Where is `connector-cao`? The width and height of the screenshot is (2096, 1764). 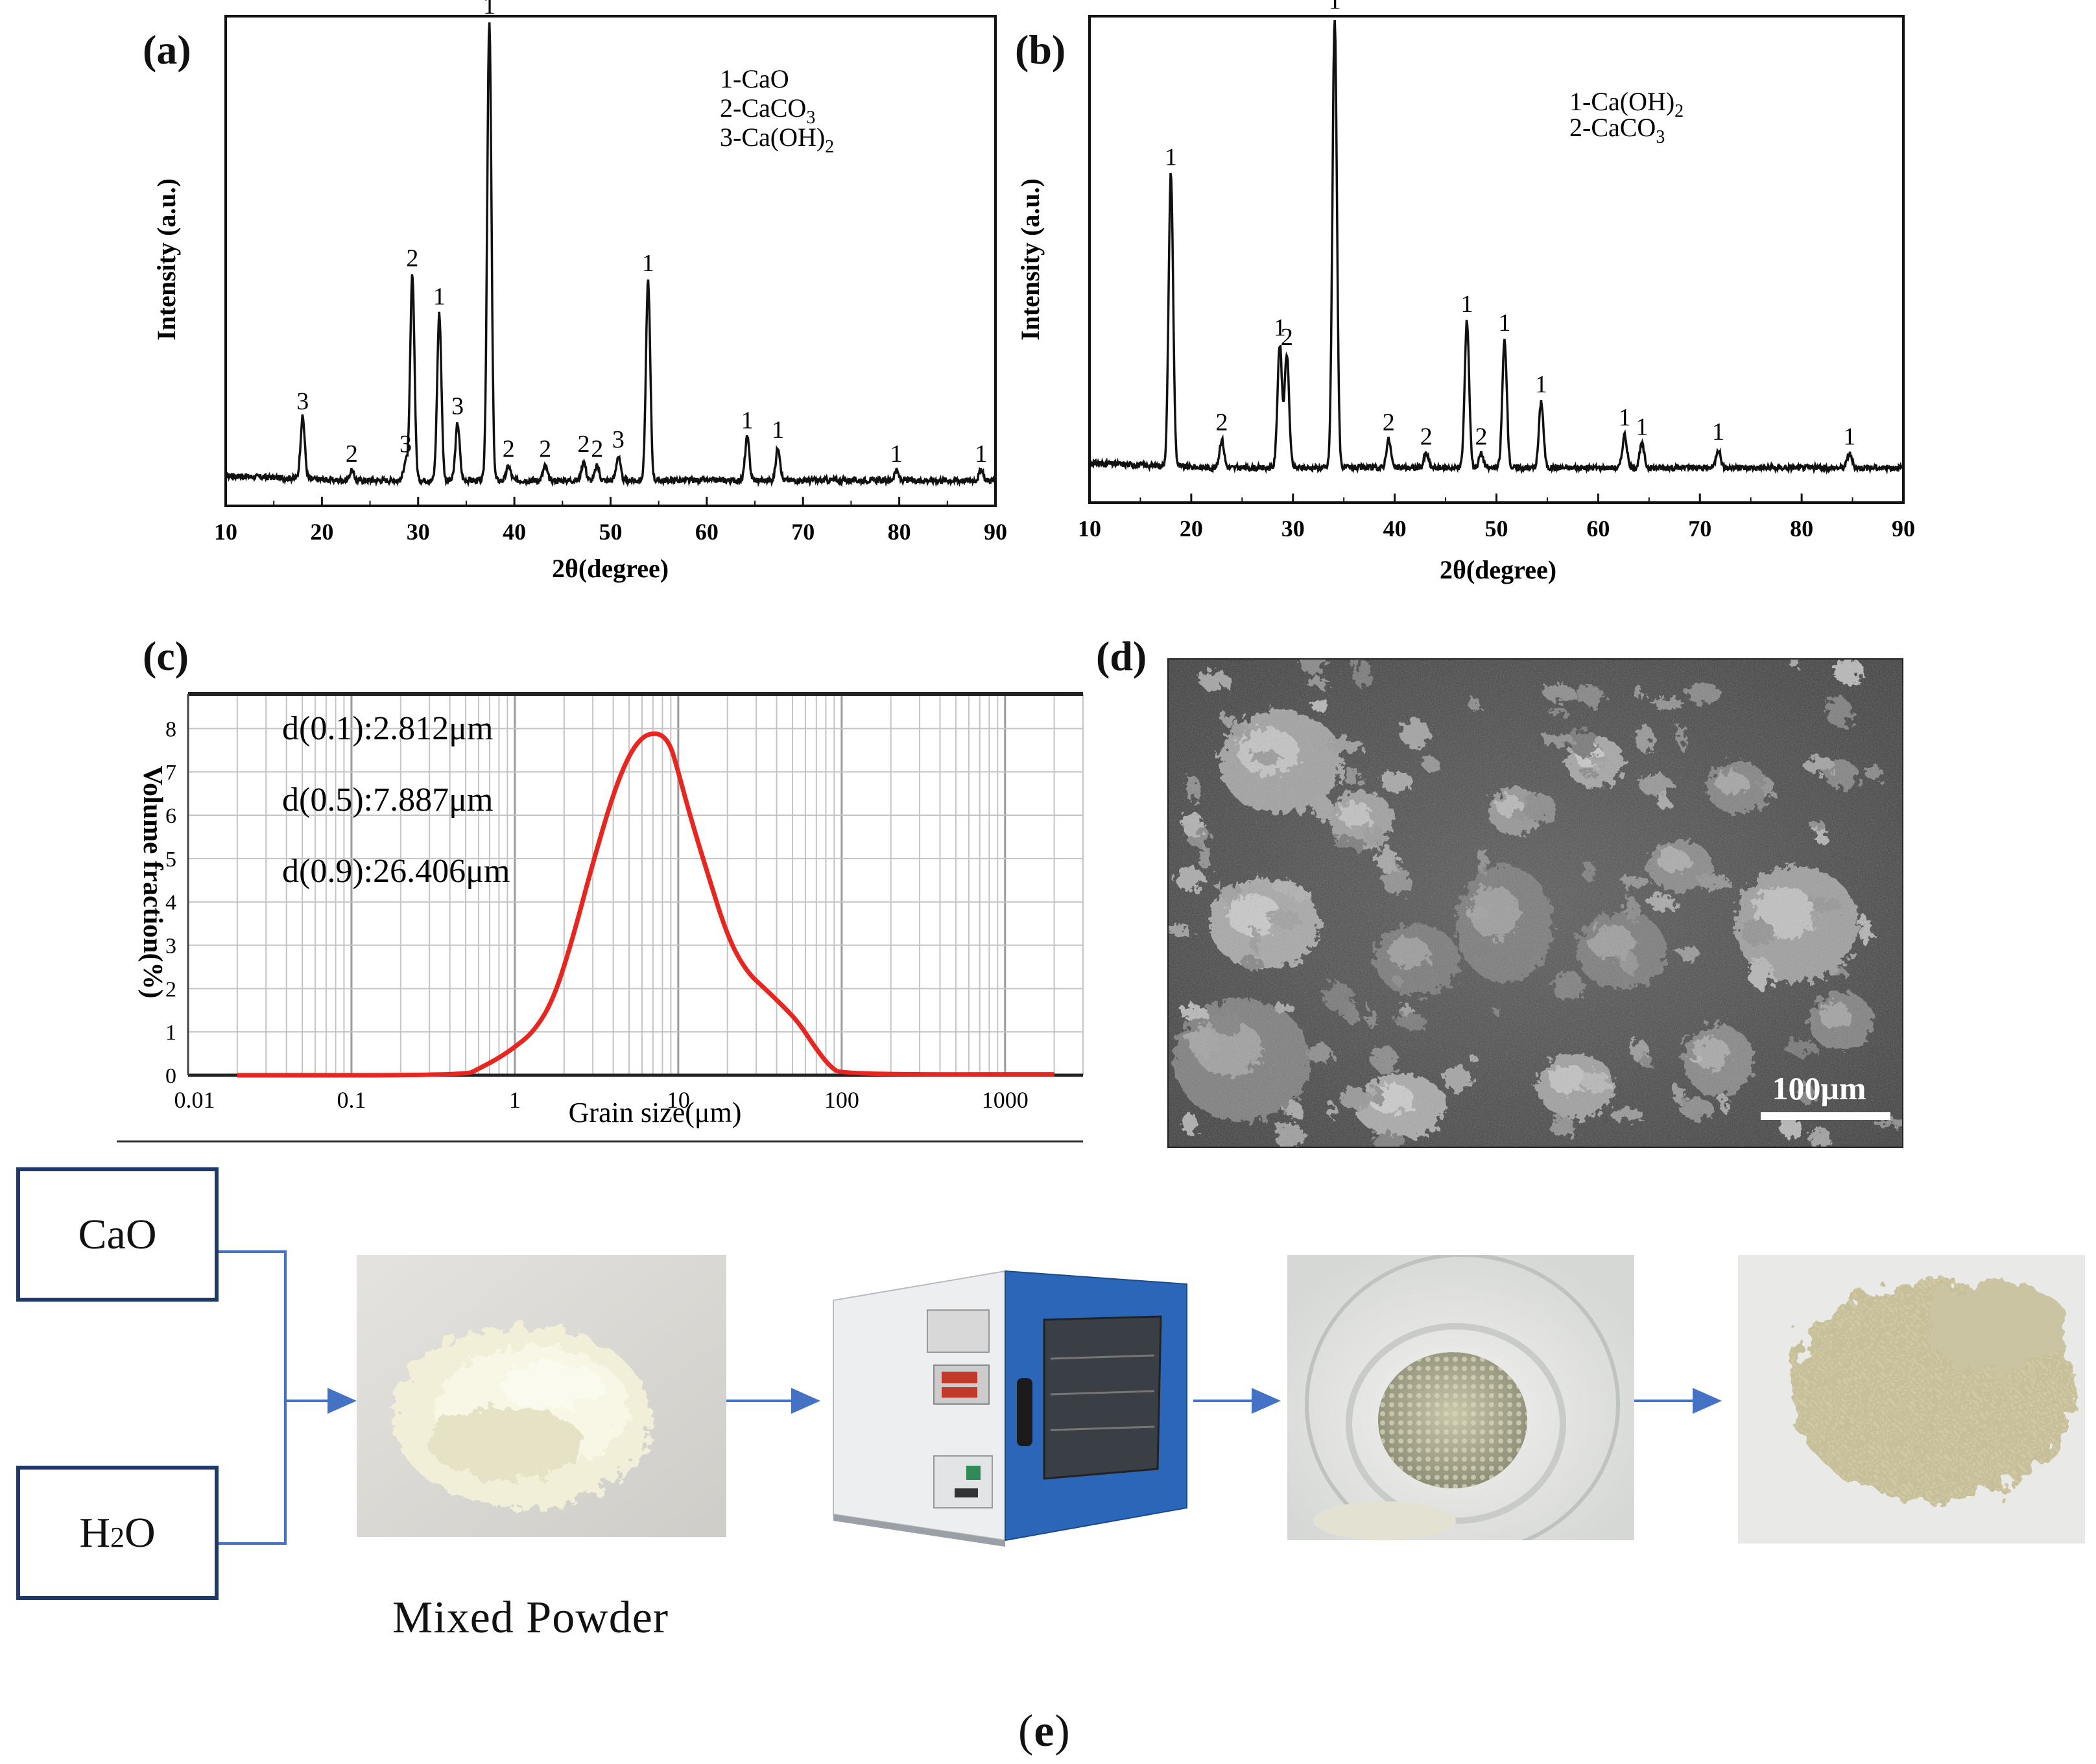 connector-cao is located at coordinates (252, 1325).